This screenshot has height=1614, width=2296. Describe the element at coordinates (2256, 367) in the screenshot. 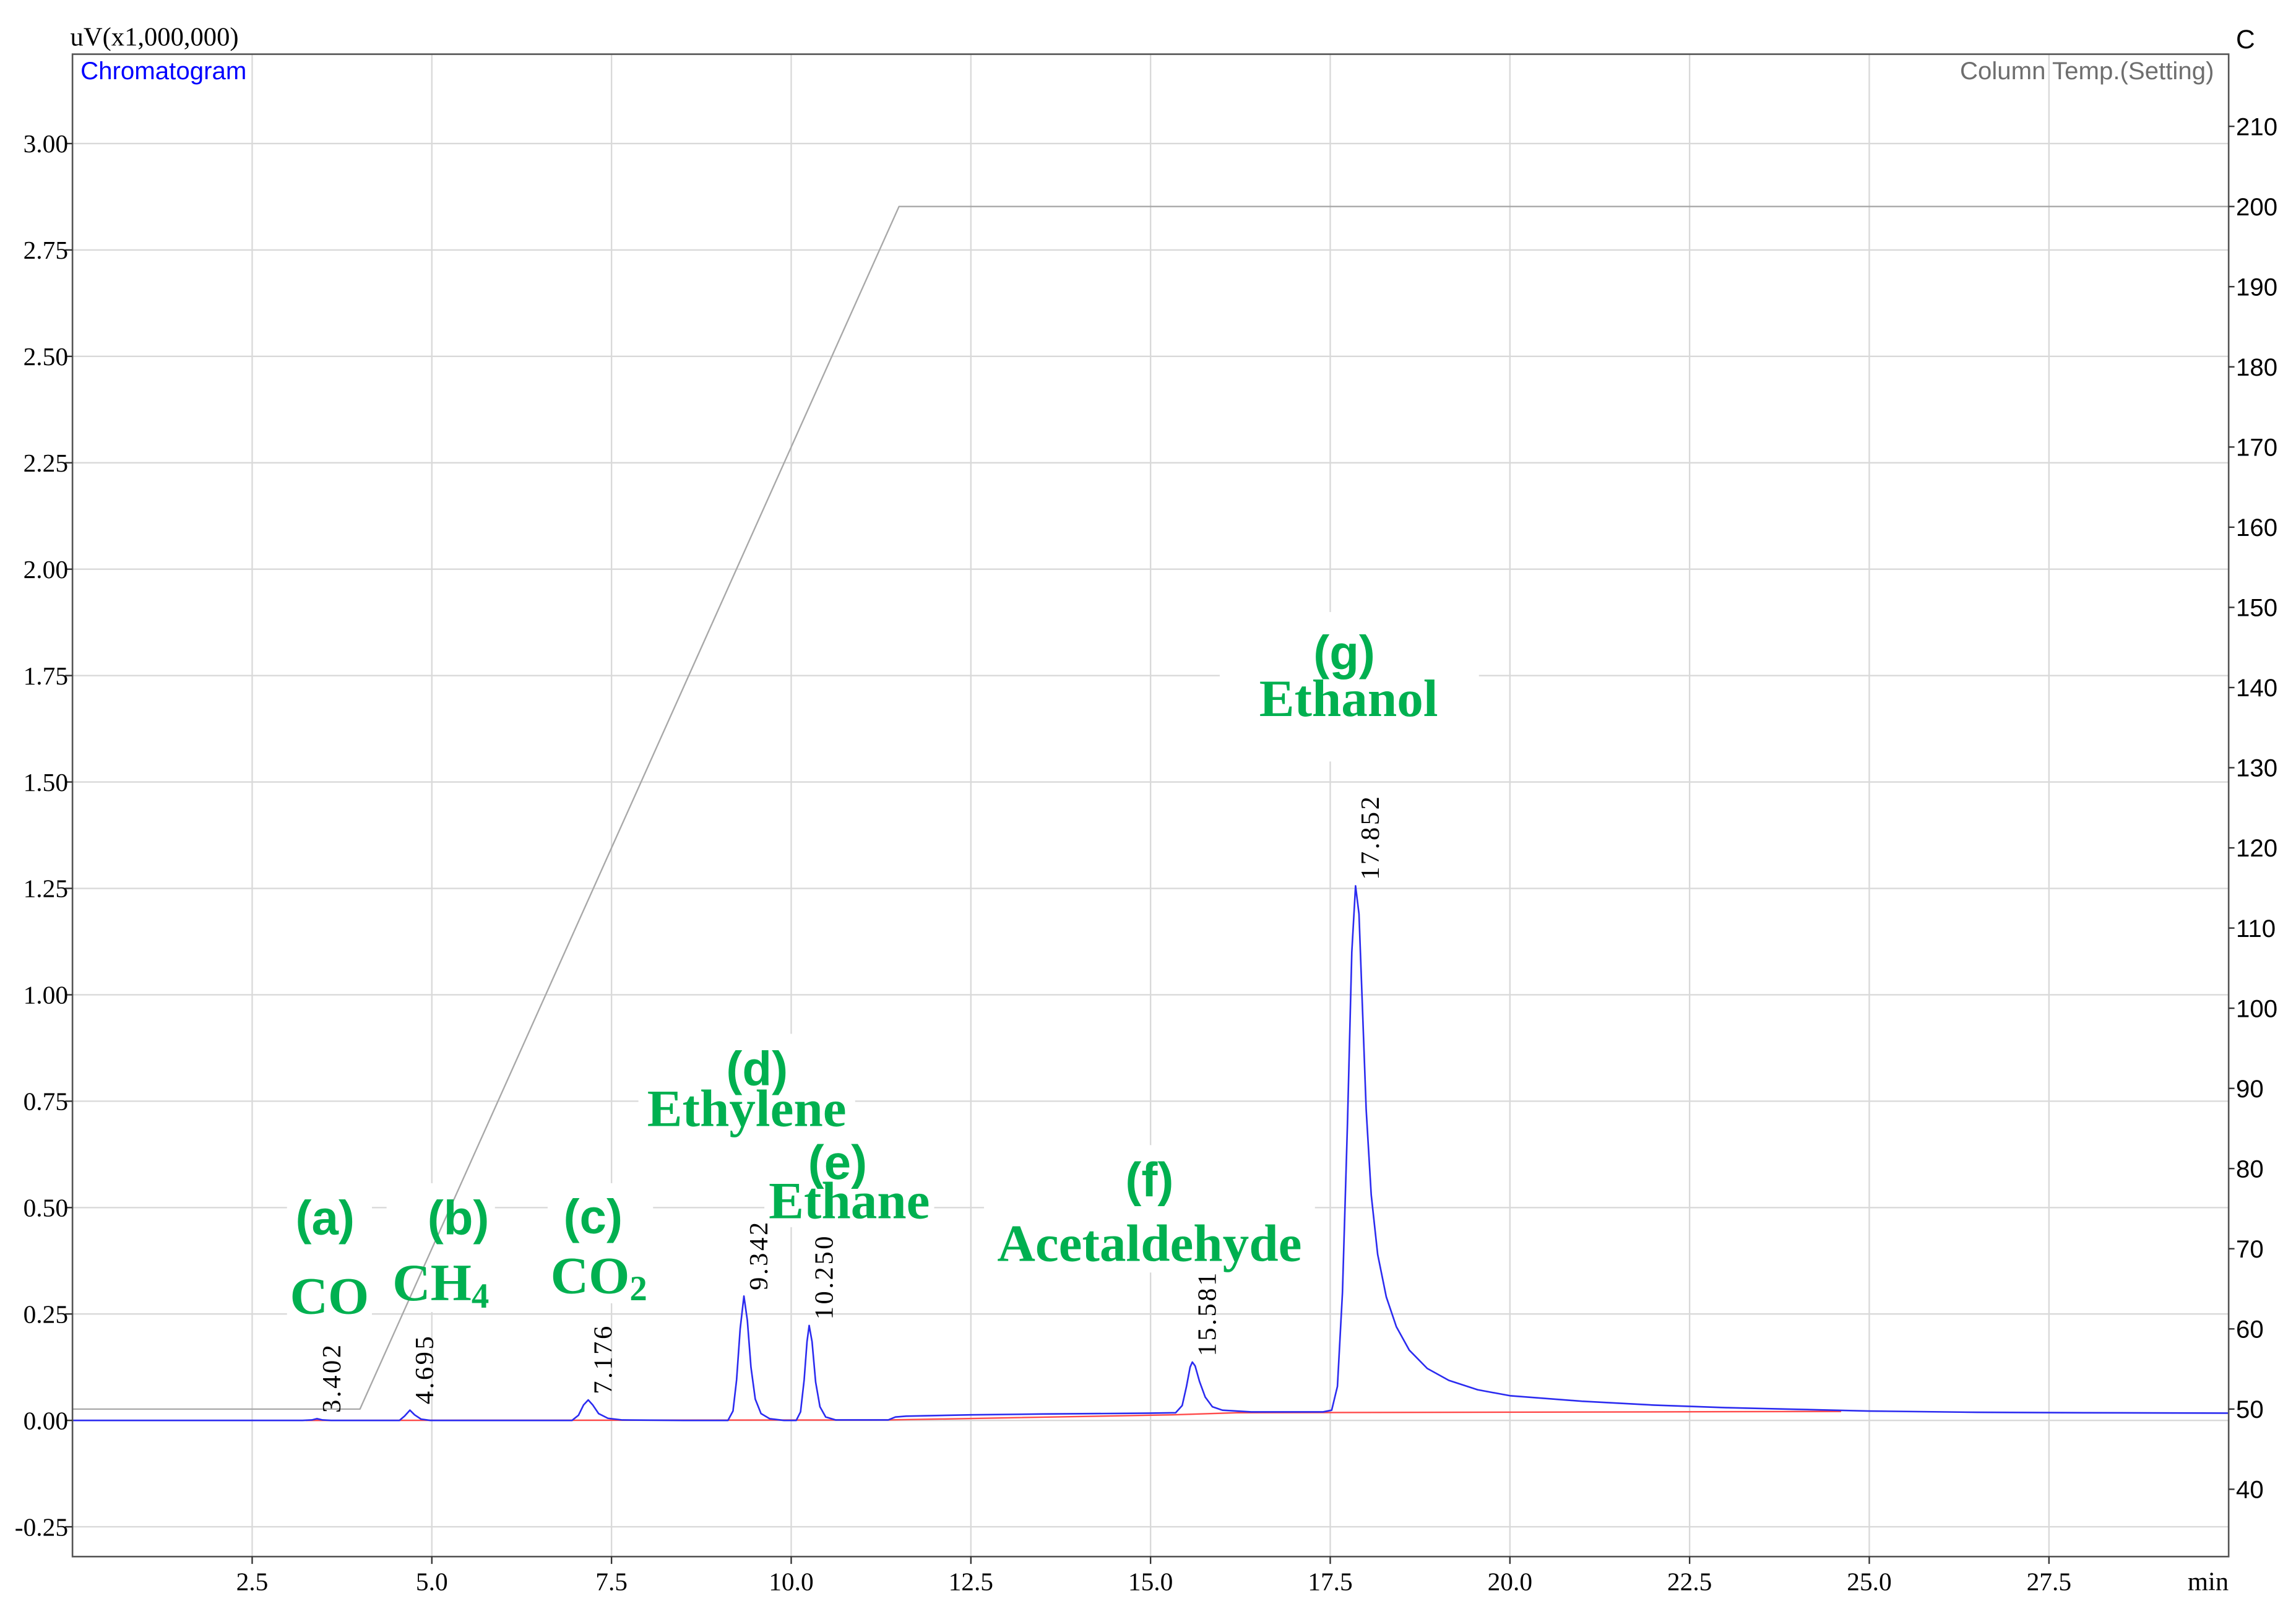

I see `y2-tick-label: 180` at that location.